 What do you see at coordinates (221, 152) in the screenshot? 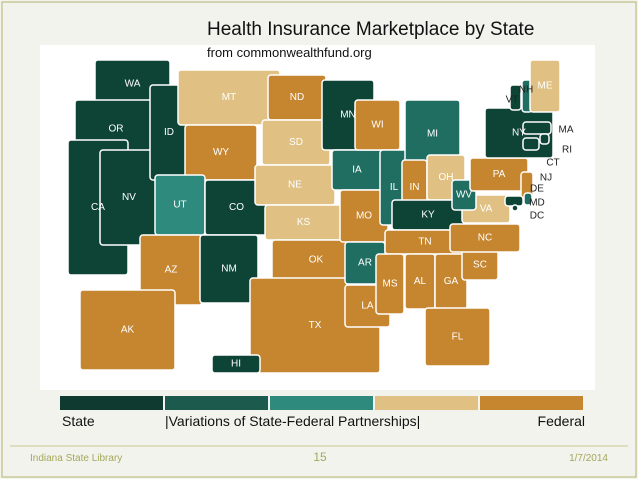
I see `state-label: WY` at bounding box center [221, 152].